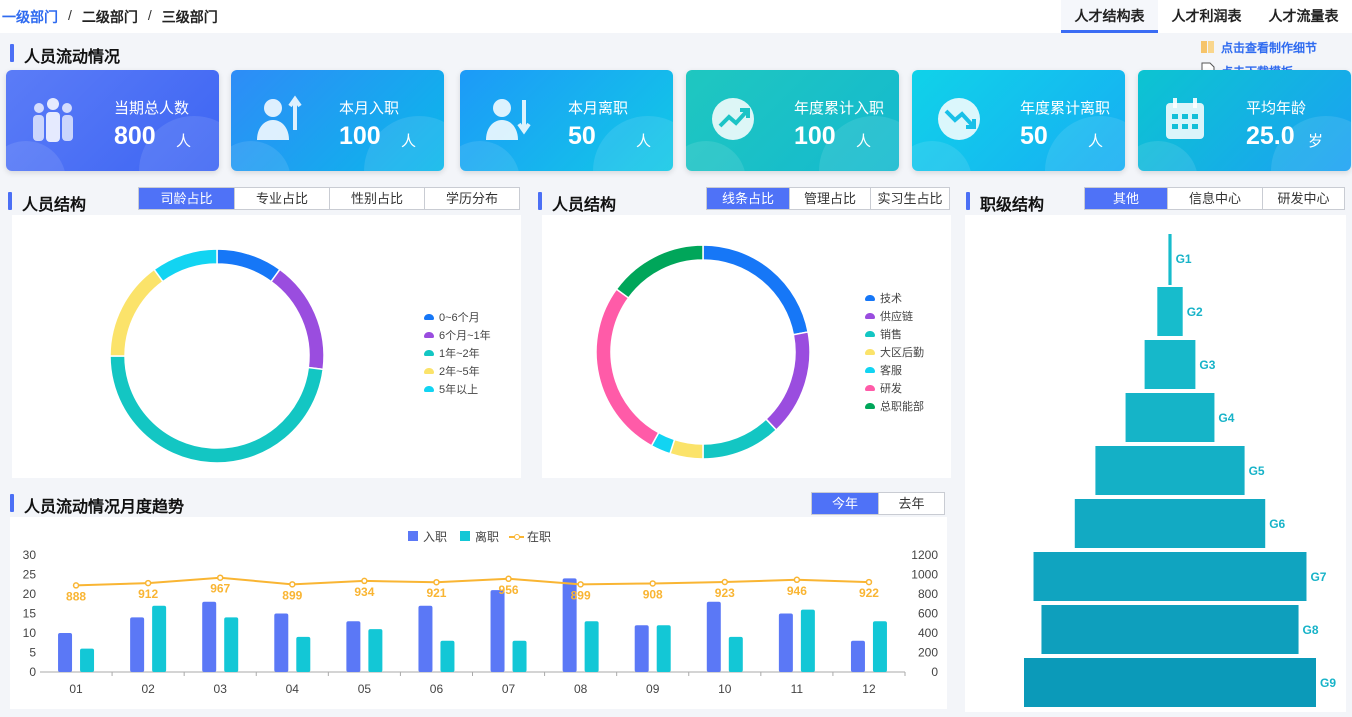  Describe the element at coordinates (539, 537) in the screenshot. I see `trend-legend-label: 在职` at that location.